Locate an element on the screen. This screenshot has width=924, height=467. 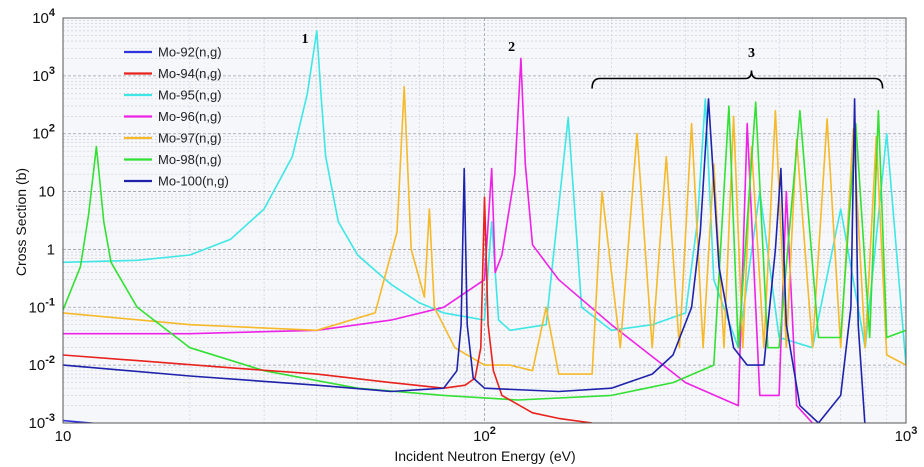
legend-entry: Mo-94(n,g) is located at coordinates (190, 73).